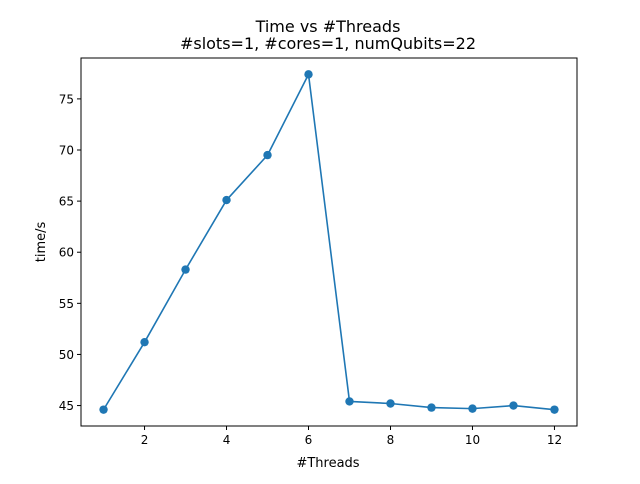 This screenshot has height=484, width=640. Describe the element at coordinates (391, 440) in the screenshot. I see `x-tick-label: 8` at that location.